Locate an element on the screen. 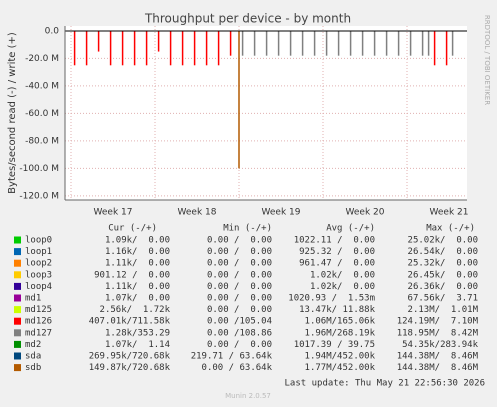 Image resolution: width=497 pixels, height=407 pixels. legend-name: md126 is located at coordinates (38, 322).